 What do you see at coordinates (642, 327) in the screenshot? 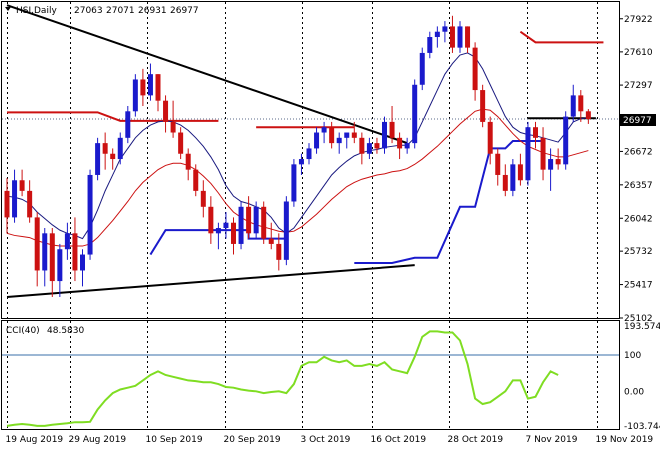
I see `cci-y-tick-label: 193.5745` at bounding box center [642, 327].